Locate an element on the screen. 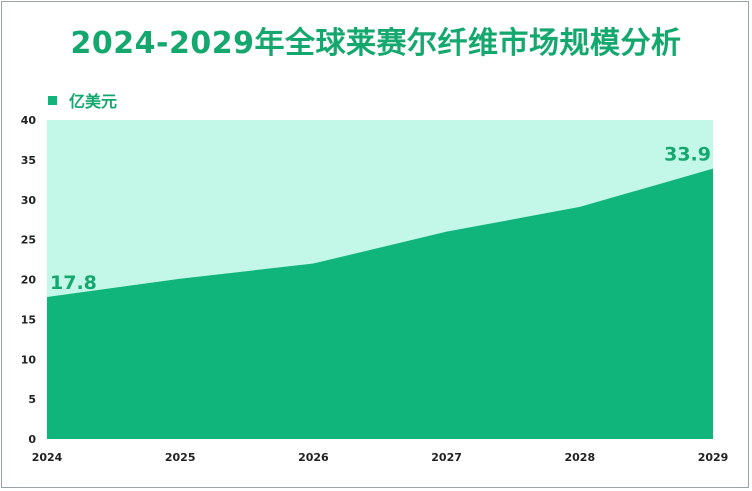 This screenshot has width=752, height=491. y-axis: 0 5 10 15 20 25 30 35 40 is located at coordinates (29, 280).